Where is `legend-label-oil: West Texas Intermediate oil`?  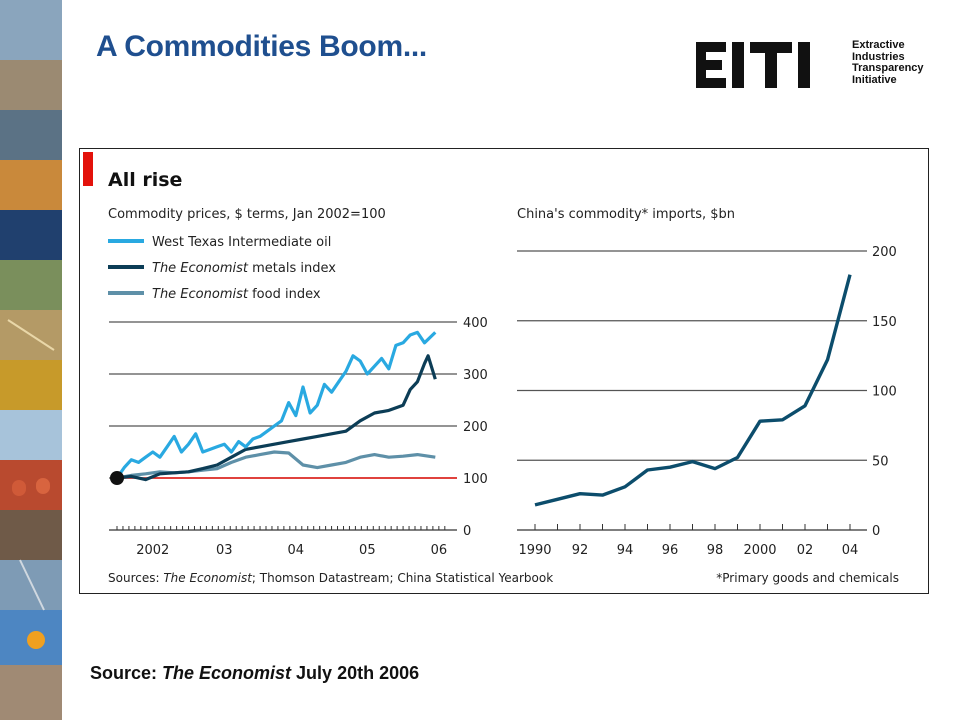 legend-label-oil: West Texas Intermediate oil is located at coordinates (241, 242).